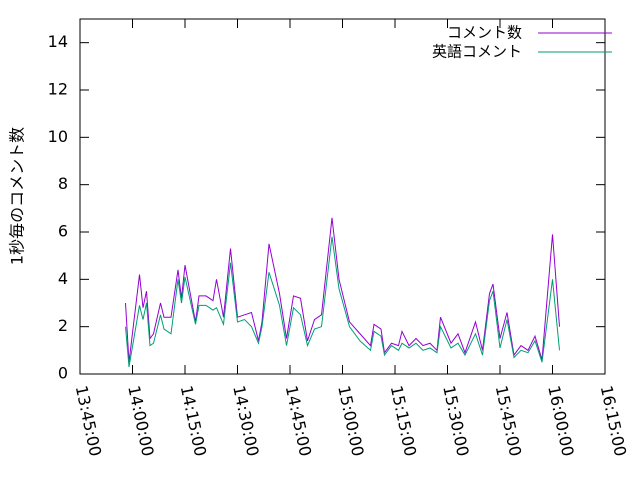  Describe the element at coordinates (477, 52) in the screenshot. I see `legend-label: 英語コメント` at that location.